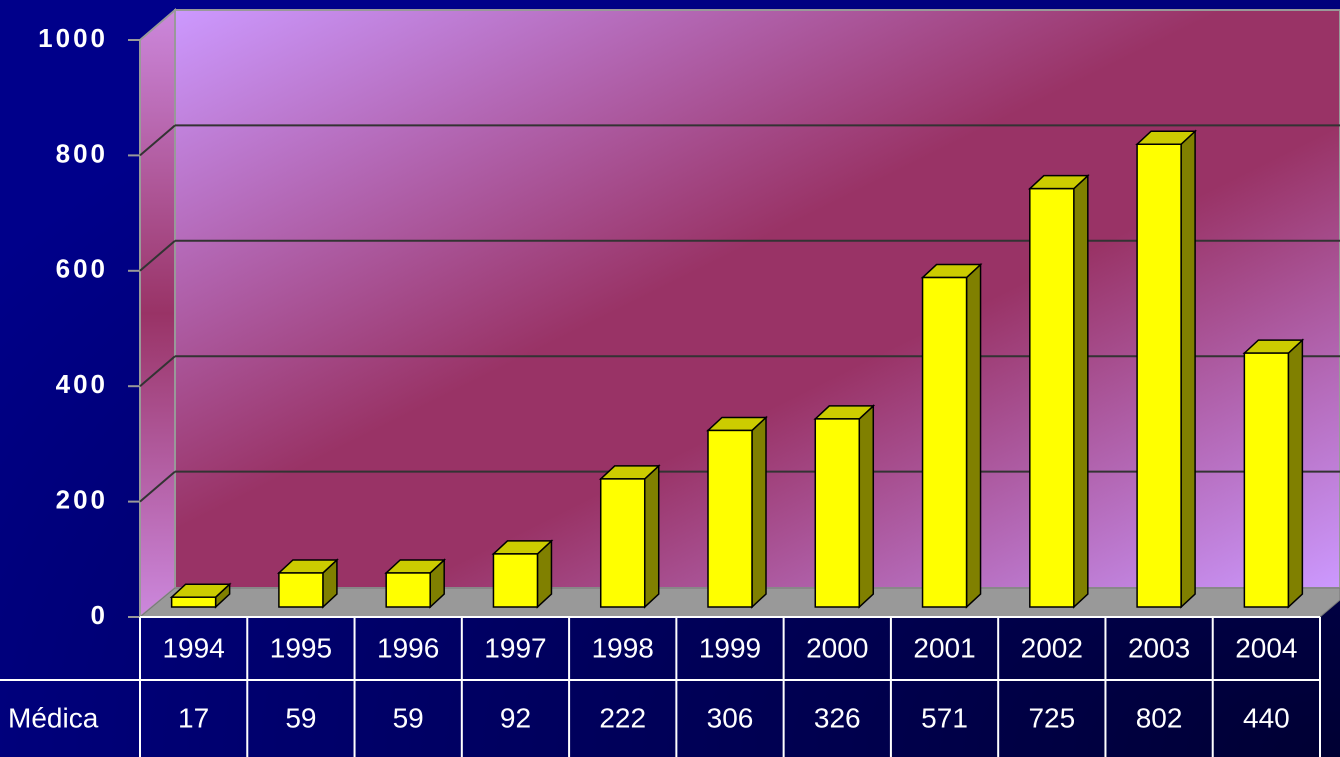 This screenshot has width=1340, height=757. I want to click on x-tick-label: 1995, so click(301, 647).